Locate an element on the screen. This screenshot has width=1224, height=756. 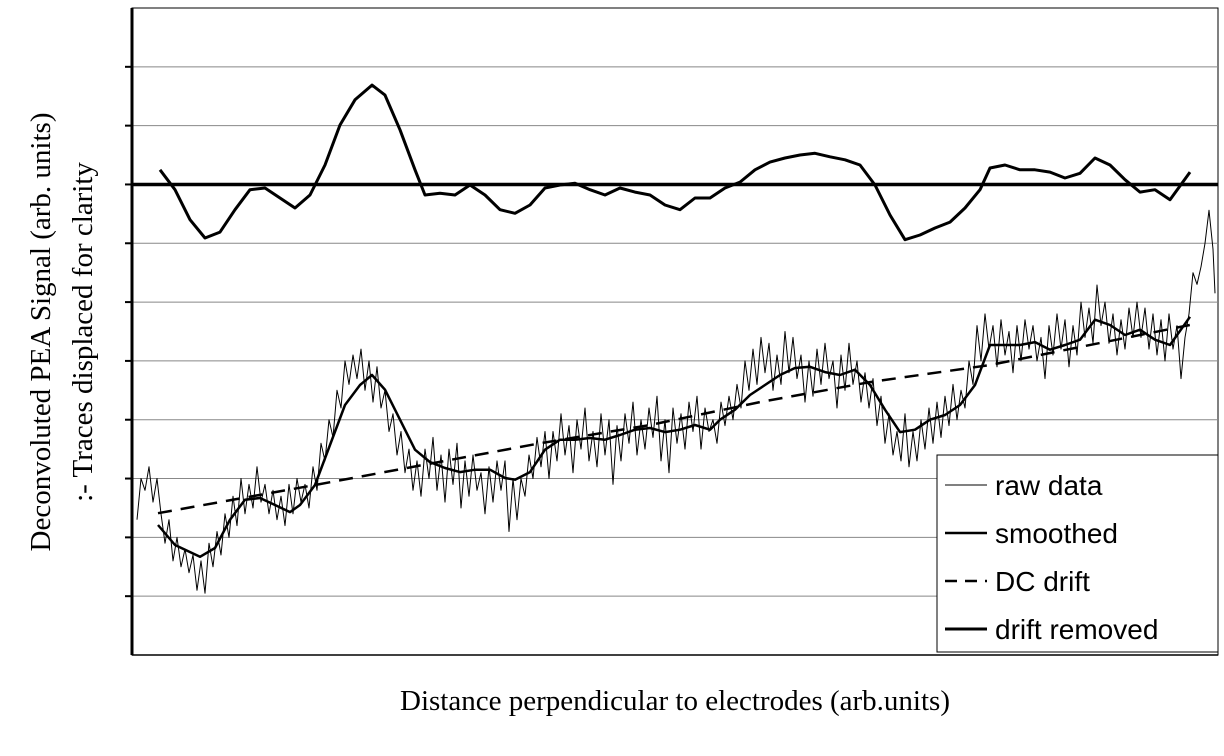
legend-box is located at coordinates (1077, 553).